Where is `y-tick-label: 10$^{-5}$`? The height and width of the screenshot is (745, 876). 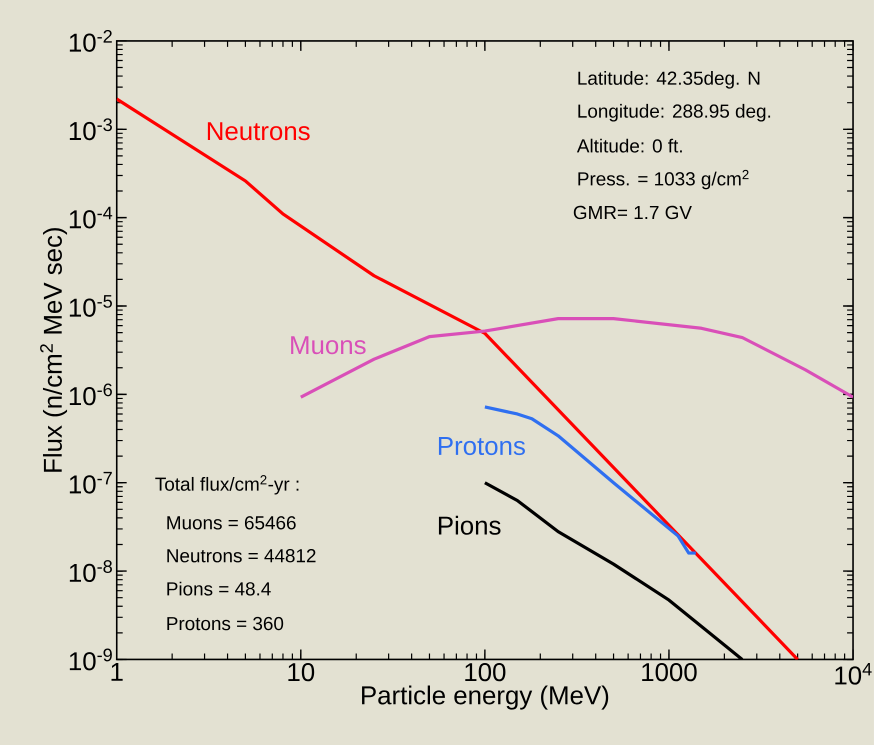 y-tick-label: 10$^{-5}$ is located at coordinates (91, 306).